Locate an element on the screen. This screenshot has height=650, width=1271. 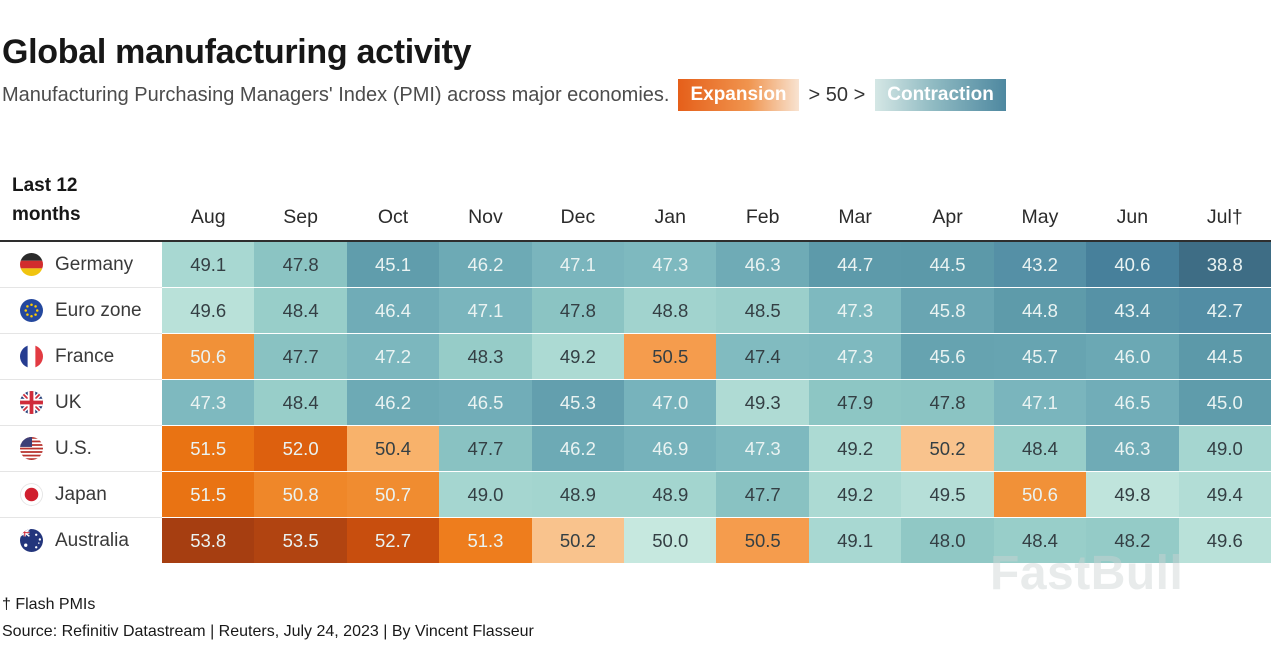
pmi-cell: 50.0 is located at coordinates (670, 540).